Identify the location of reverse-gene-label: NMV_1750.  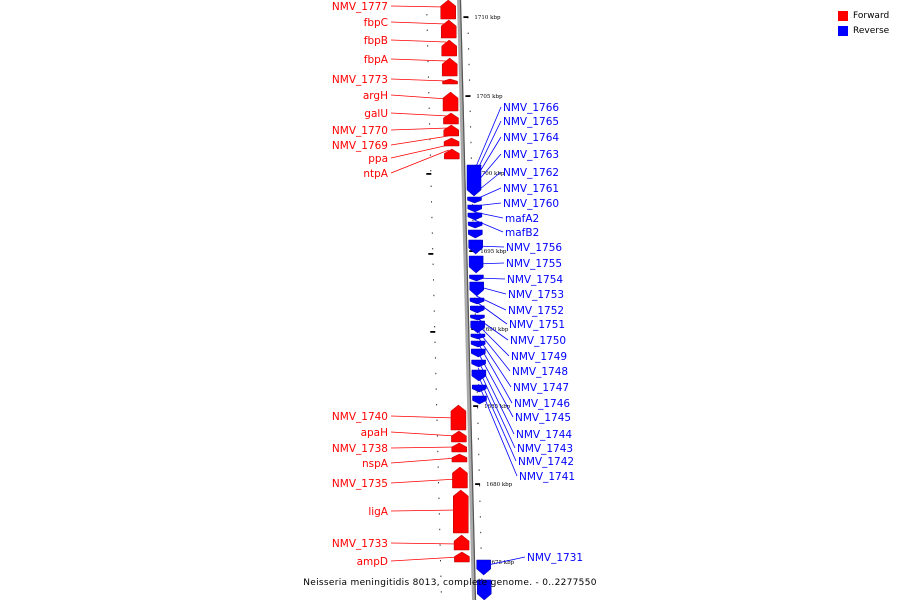
(538, 341).